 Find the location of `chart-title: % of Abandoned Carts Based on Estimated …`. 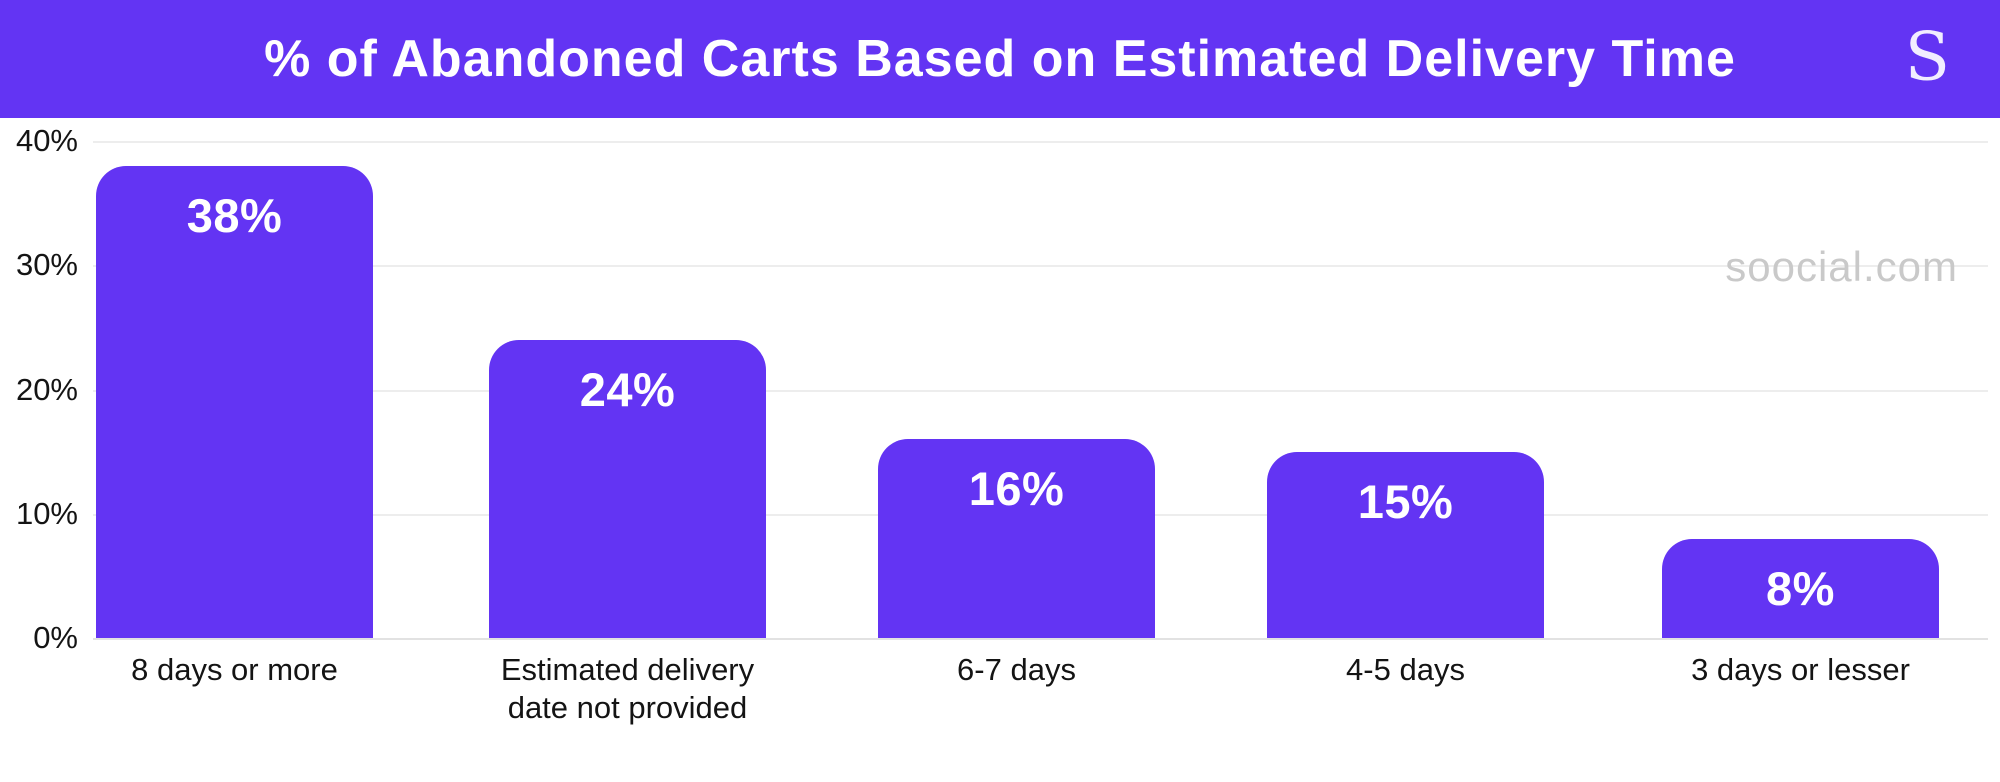

chart-title: % of Abandoned Carts Based on Estimated … is located at coordinates (1000, 59).